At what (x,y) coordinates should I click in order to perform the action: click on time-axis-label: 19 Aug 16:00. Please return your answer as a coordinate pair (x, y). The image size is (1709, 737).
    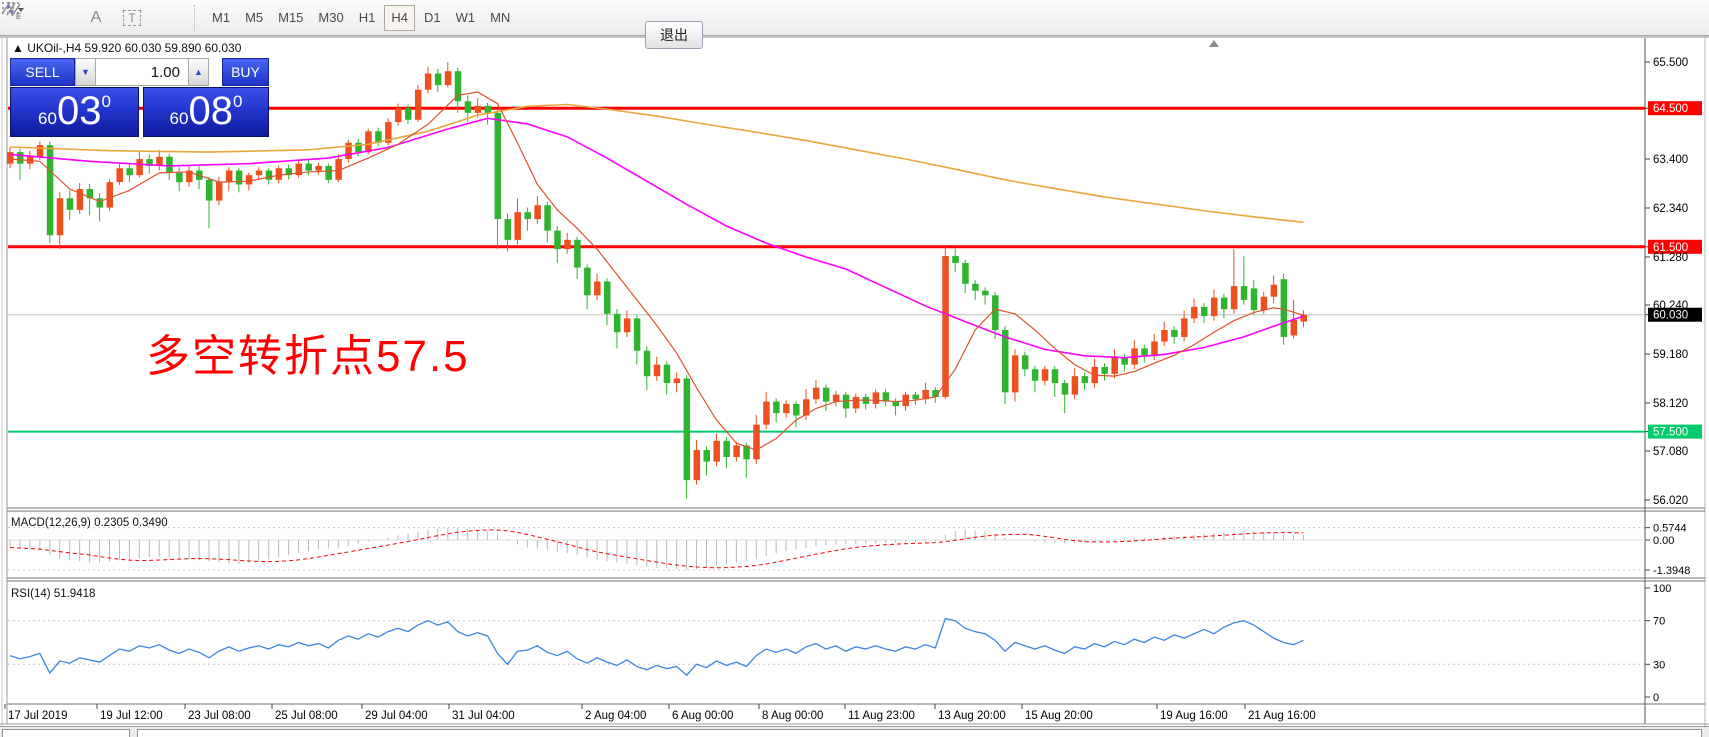
    Looking at the image, I should click on (1194, 716).